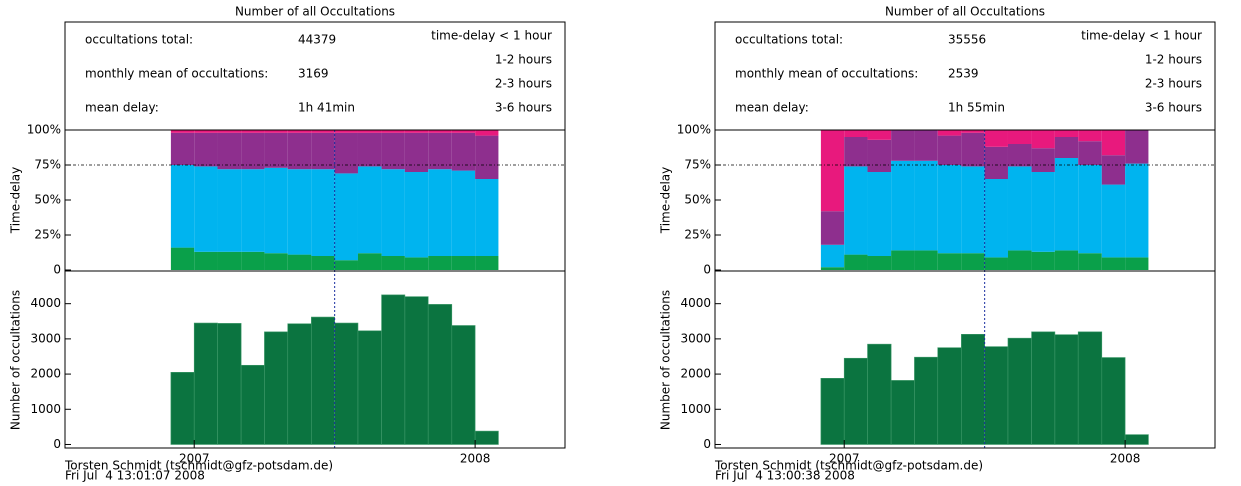 The image size is (1241, 486). I want to click on stat-value: 1h 55min, so click(976, 108).